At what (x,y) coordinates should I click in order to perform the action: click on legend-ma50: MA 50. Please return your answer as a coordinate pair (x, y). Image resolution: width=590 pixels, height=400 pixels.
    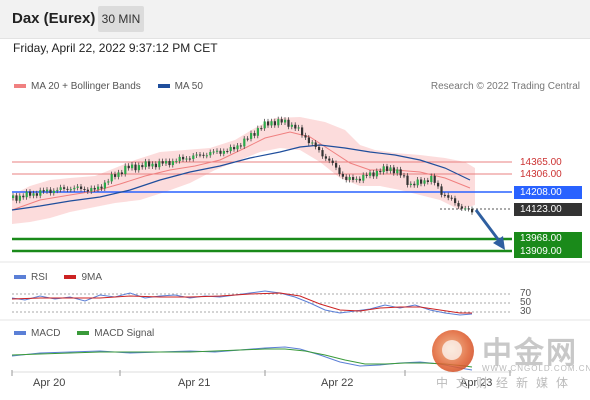
    Looking at the image, I should click on (180, 86).